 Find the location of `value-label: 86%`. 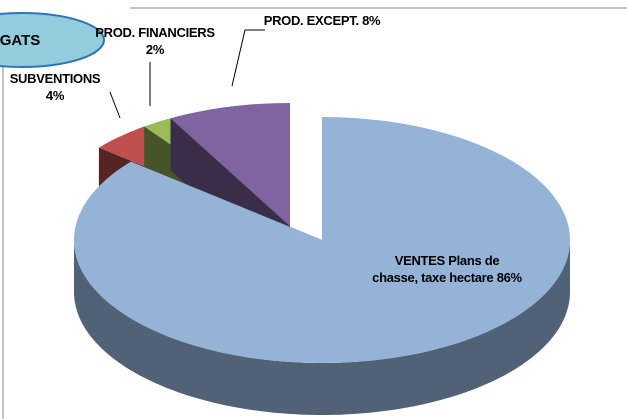

value-label: 86% is located at coordinates (509, 277).